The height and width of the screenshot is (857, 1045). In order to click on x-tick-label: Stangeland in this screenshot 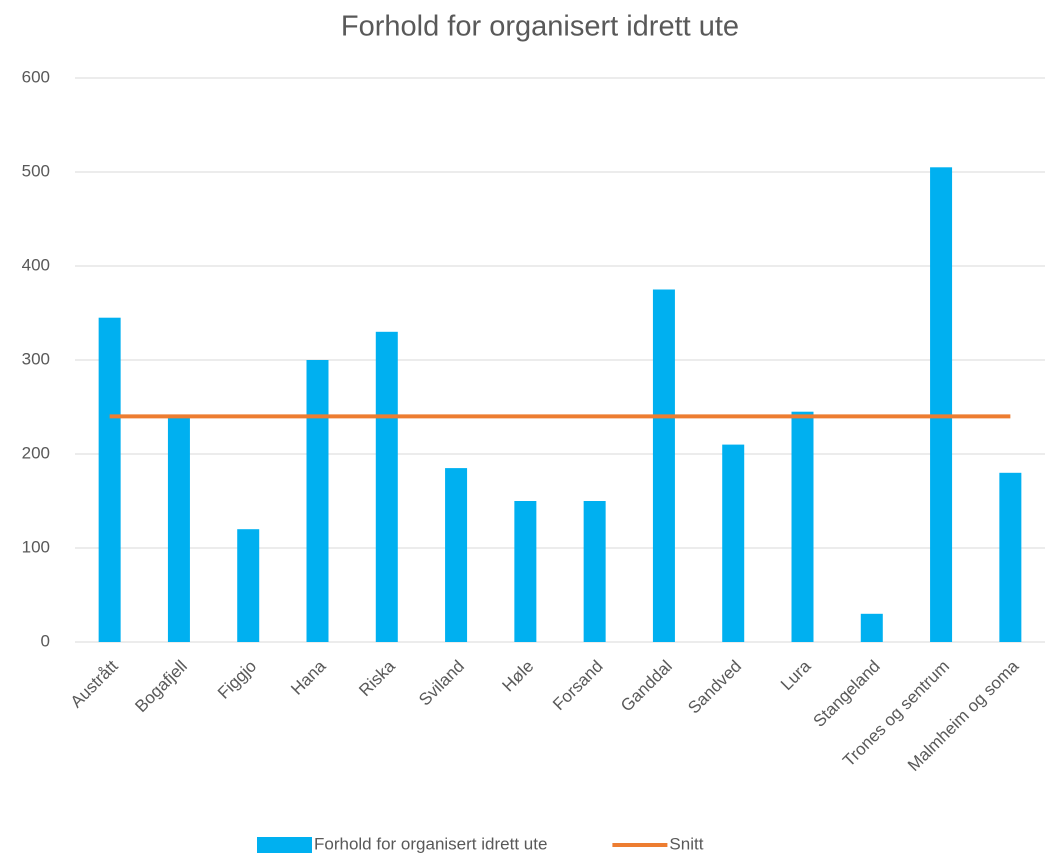, I will do `click(847, 694)`.